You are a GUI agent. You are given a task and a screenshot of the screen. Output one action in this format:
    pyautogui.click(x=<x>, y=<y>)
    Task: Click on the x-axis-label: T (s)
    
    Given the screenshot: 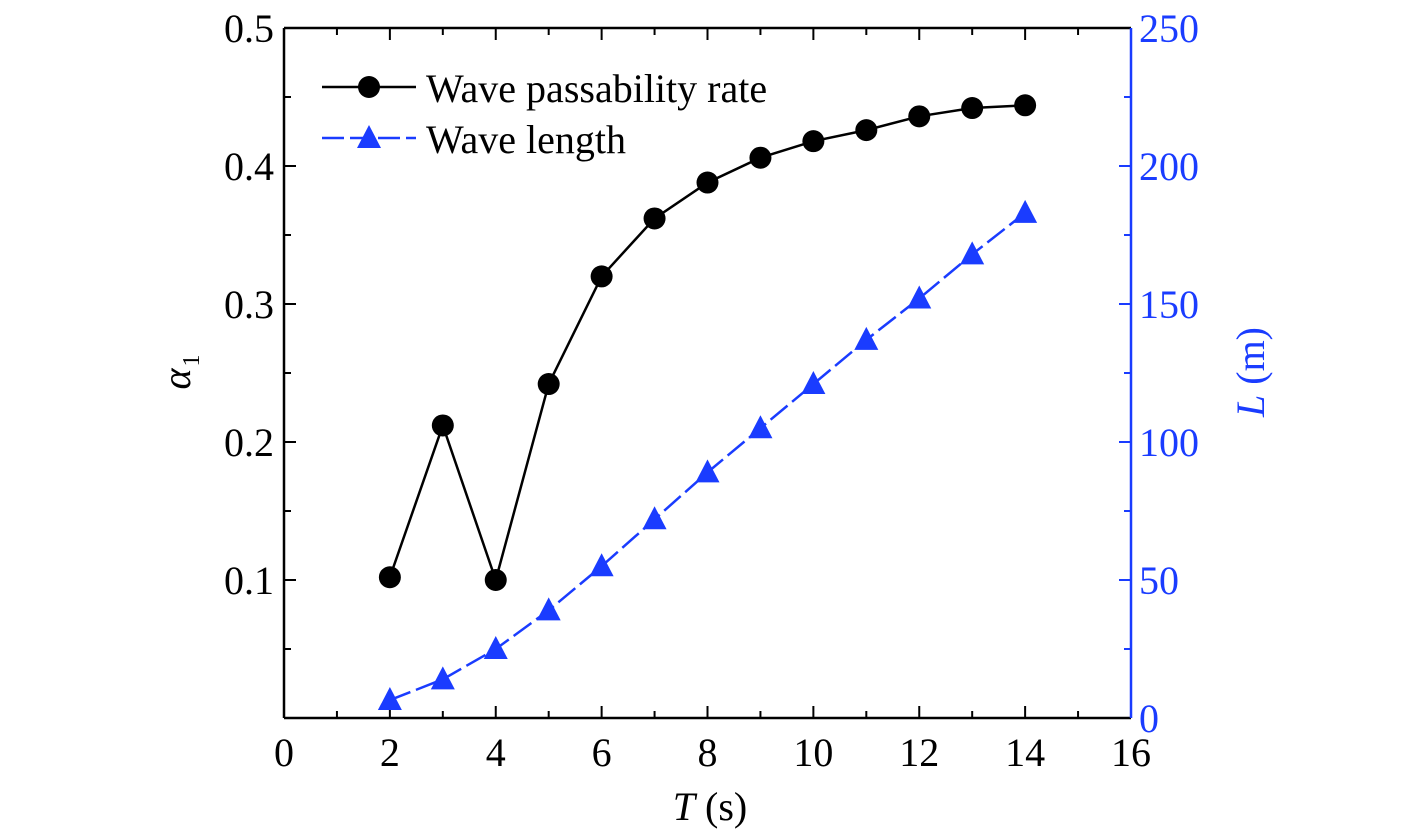 What is the action you would take?
    pyautogui.click(x=710, y=806)
    